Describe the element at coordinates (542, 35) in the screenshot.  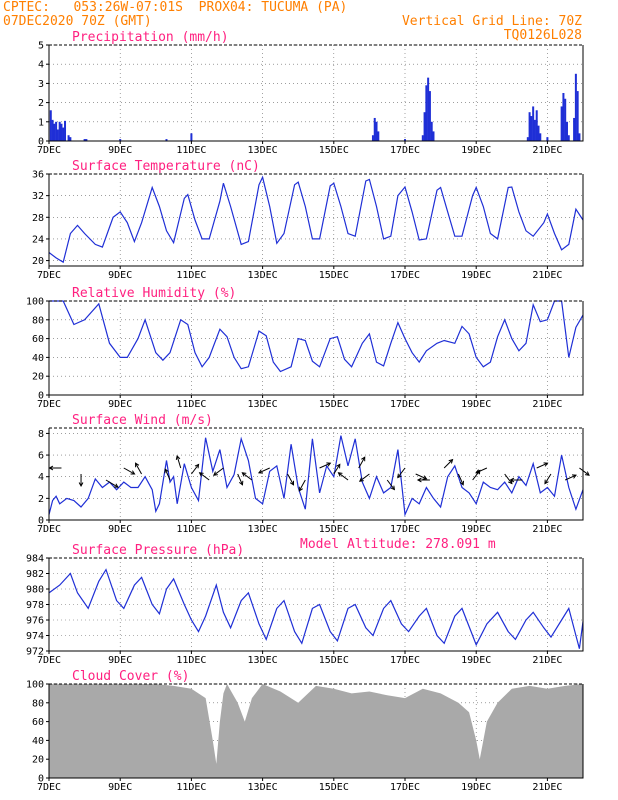
I see `header-model-code: TQ0126L028` at that location.